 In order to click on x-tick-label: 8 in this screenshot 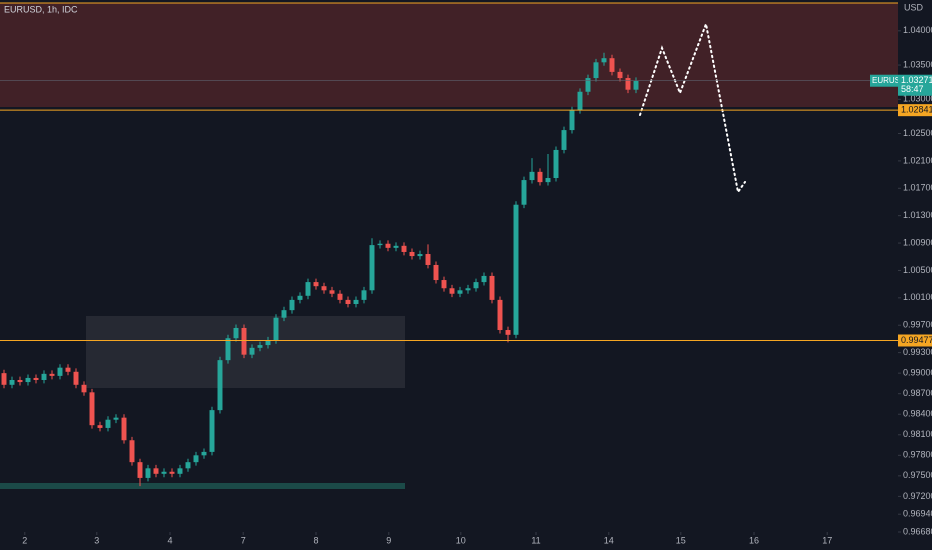, I will do `click(315, 540)`.